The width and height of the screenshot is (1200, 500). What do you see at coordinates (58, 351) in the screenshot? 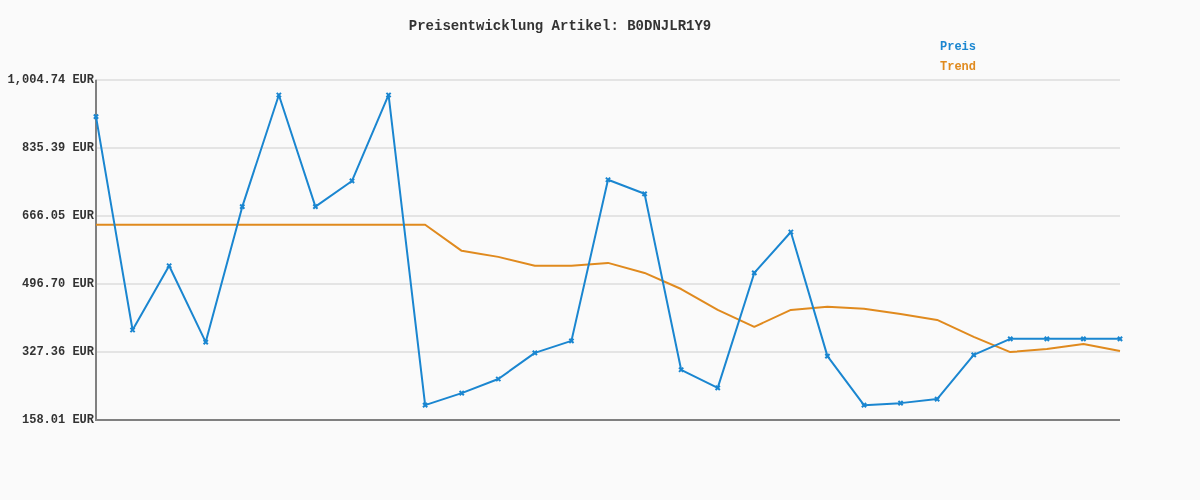
I see `y-tick-label: 327.36 EUR` at bounding box center [58, 351].